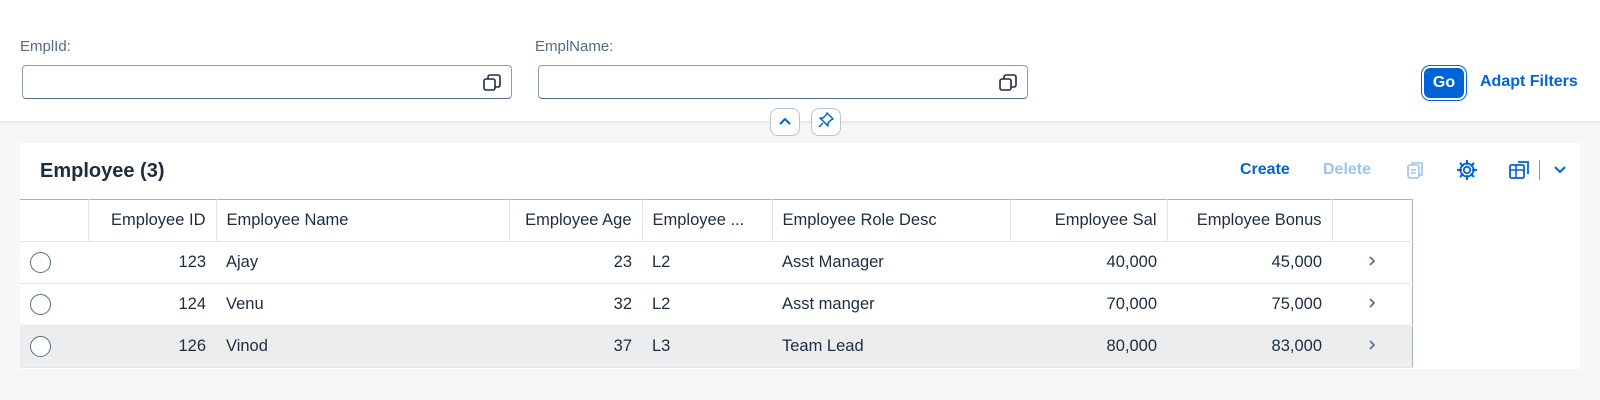 This screenshot has height=400, width=1600. Describe the element at coordinates (891, 220) in the screenshot. I see `column-header: Employee Role Desc` at that location.